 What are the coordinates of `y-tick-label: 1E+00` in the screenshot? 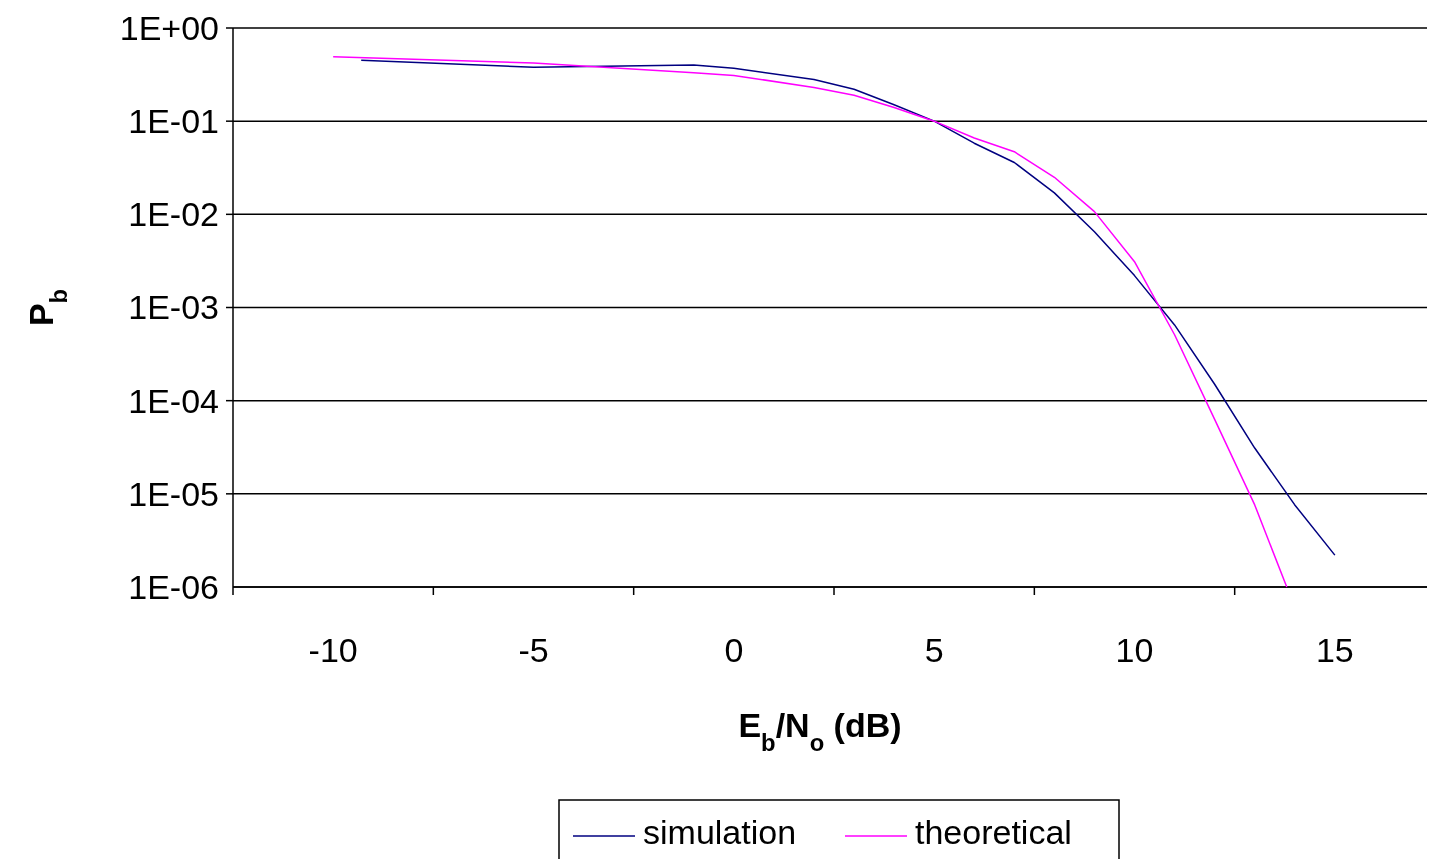 It's located at (169, 27).